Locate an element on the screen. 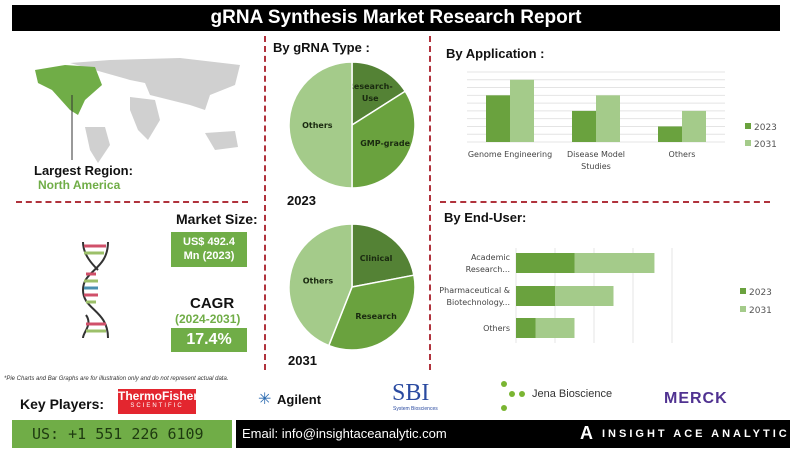  end-user-title: By End-User: is located at coordinates (485, 217).